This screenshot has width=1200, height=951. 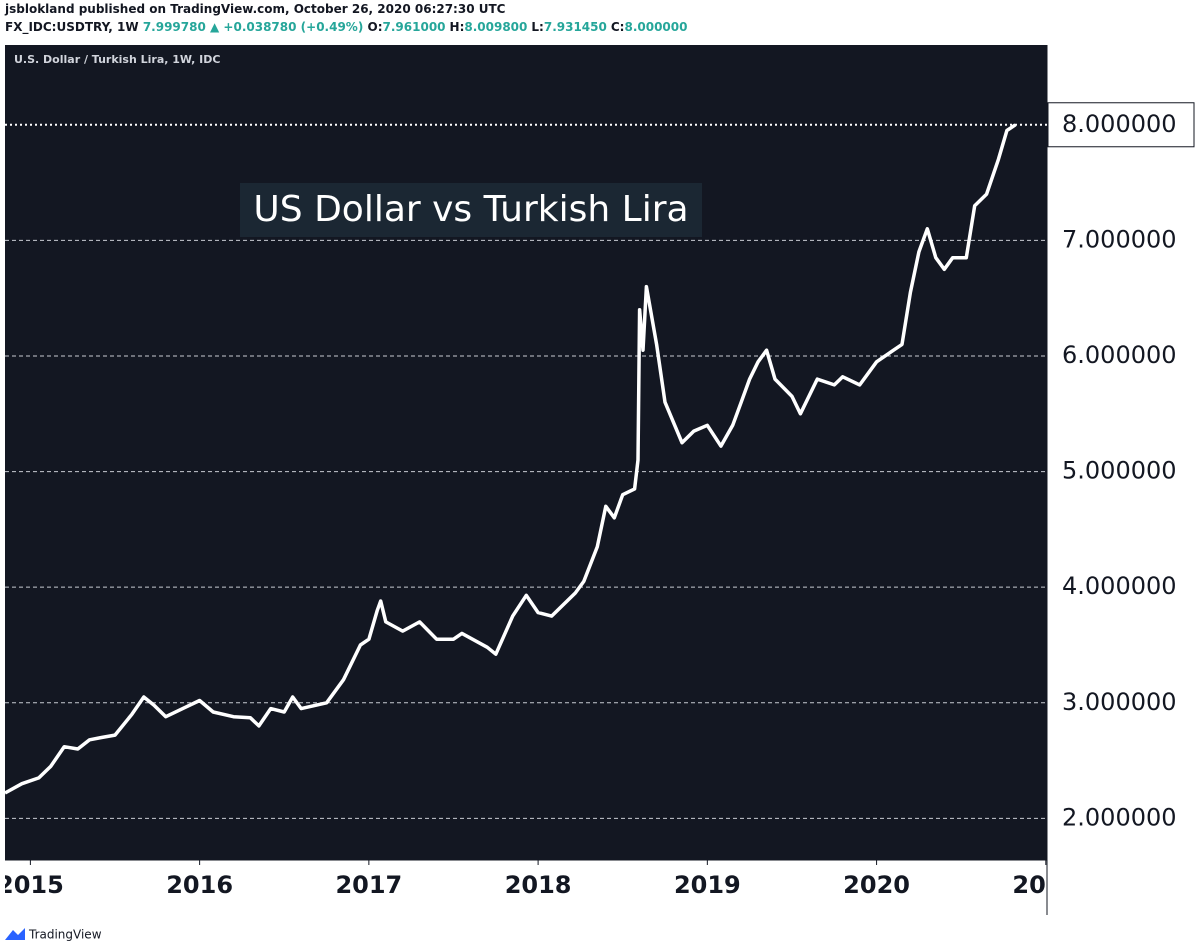 I want to click on ohlc-value: 7.961000, so click(x=414, y=27).